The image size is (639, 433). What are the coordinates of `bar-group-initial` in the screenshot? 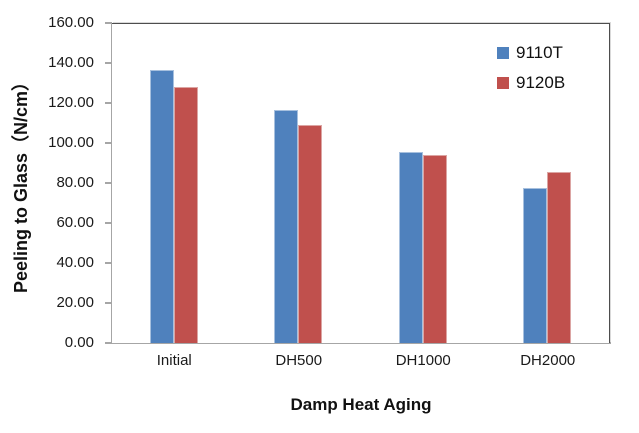 It's located at (174, 183).